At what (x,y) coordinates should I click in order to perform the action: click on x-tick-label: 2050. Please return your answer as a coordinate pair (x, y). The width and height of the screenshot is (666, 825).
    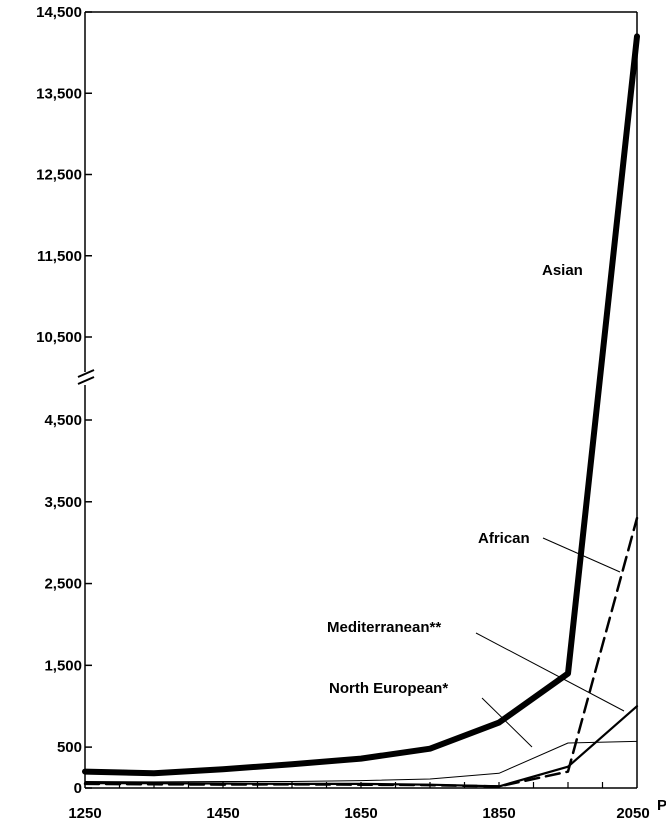
    Looking at the image, I should click on (632, 813).